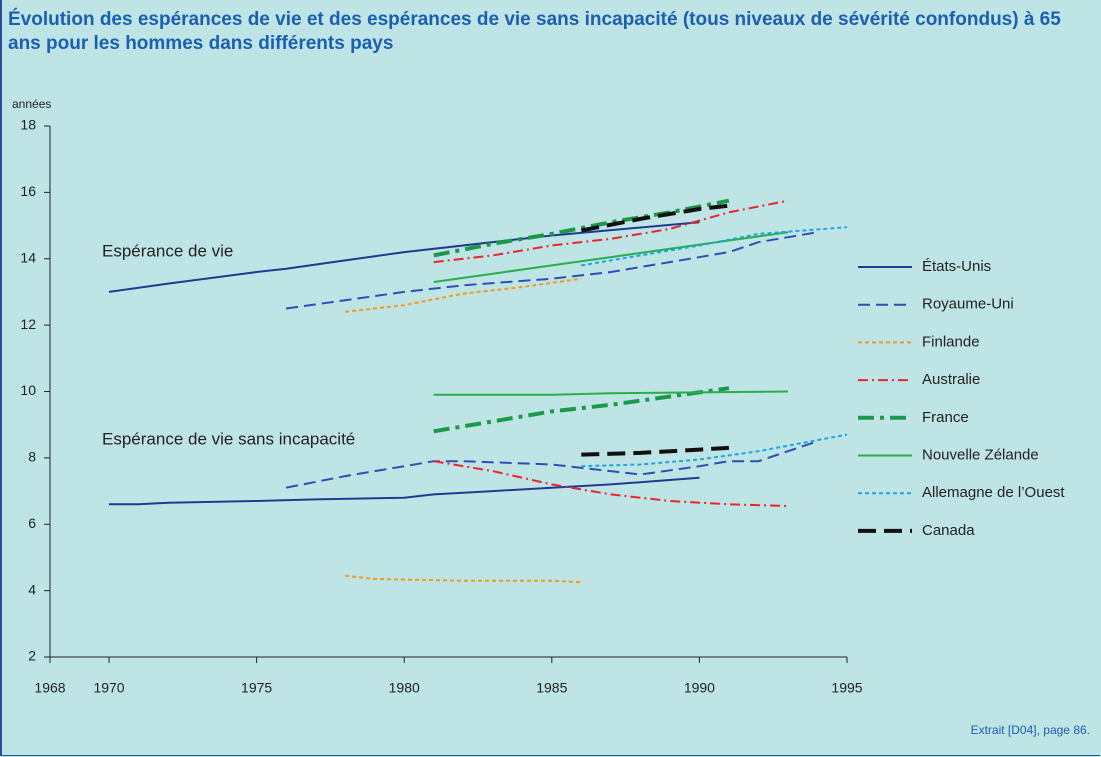 This screenshot has width=1101, height=757. Describe the element at coordinates (945, 417) in the screenshot. I see `legend-label: France` at that location.